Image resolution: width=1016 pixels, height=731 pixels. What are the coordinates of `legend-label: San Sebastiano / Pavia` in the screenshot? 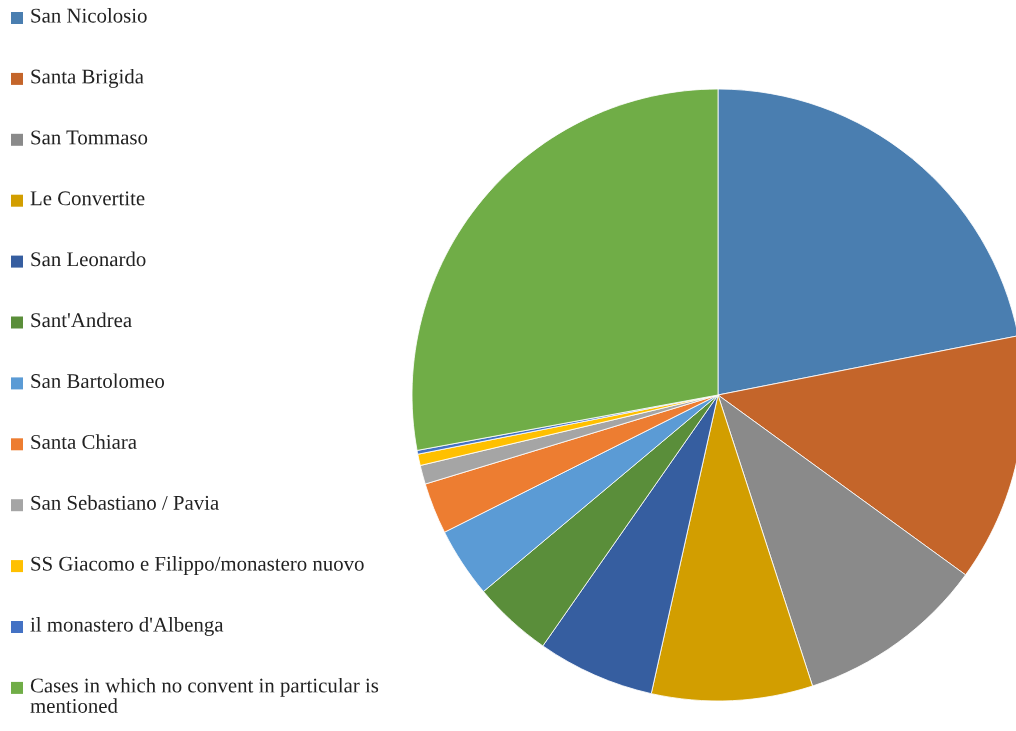 It's located at (125, 502).